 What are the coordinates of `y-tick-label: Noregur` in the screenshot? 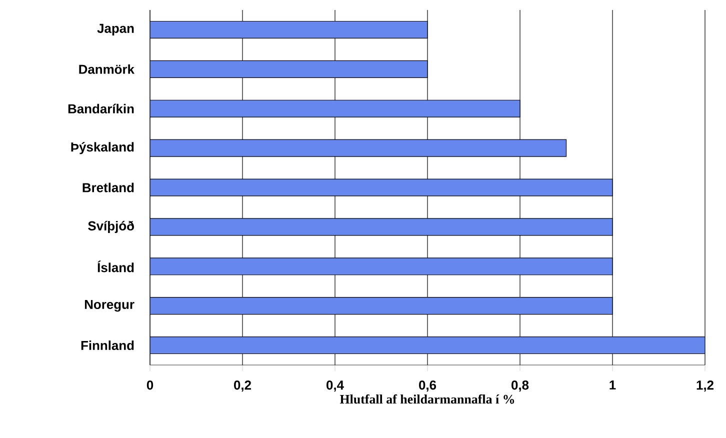 It's located at (109, 306).